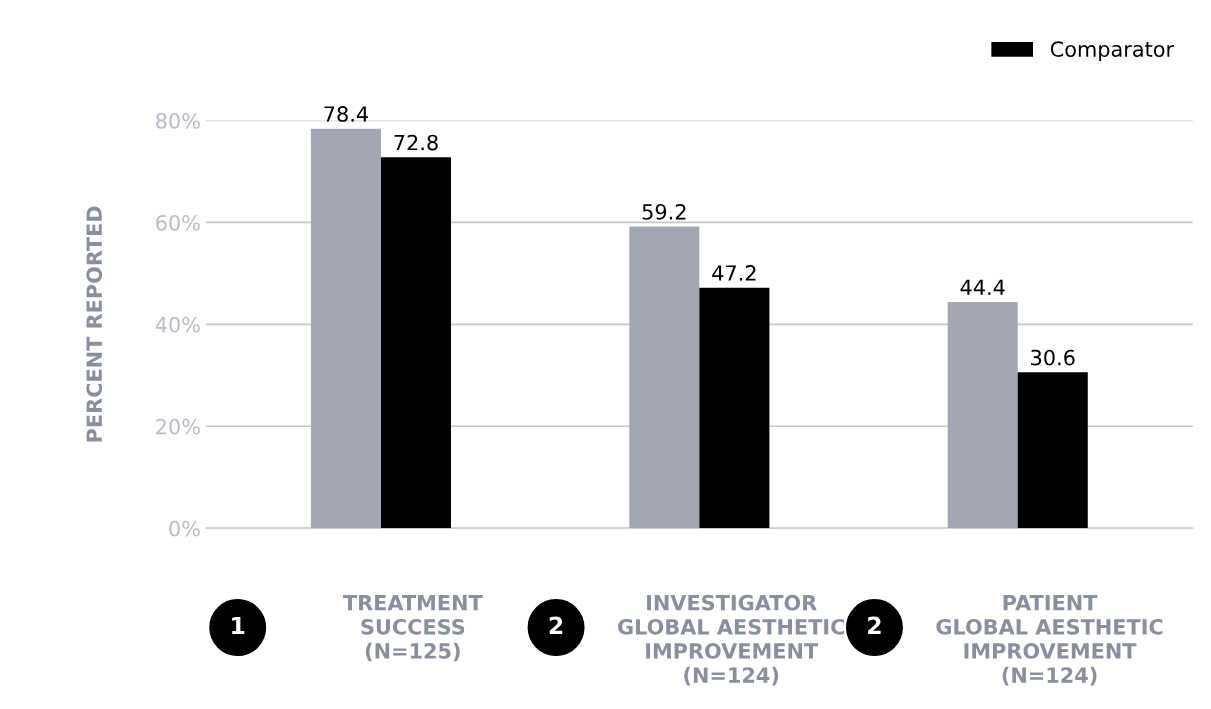 The height and width of the screenshot is (709, 1211). I want to click on x-tick-label: INVESTIGATOR GLOBAL AESTHETIC IMPROVEMENT (N=124), so click(731, 640).